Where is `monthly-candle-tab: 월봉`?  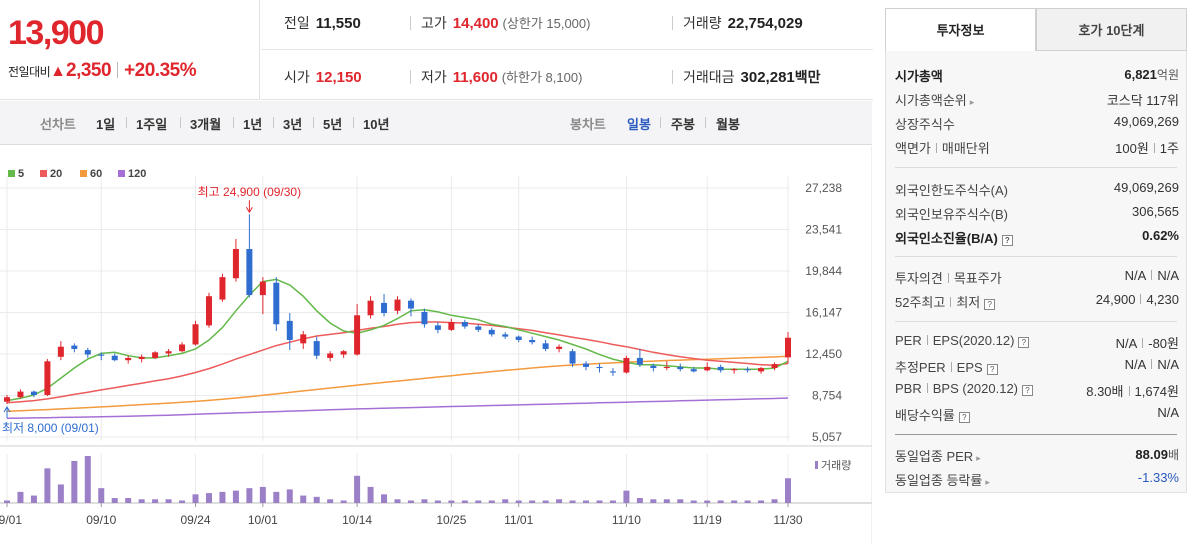
monthly-candle-tab: 월봉 is located at coordinates (728, 124).